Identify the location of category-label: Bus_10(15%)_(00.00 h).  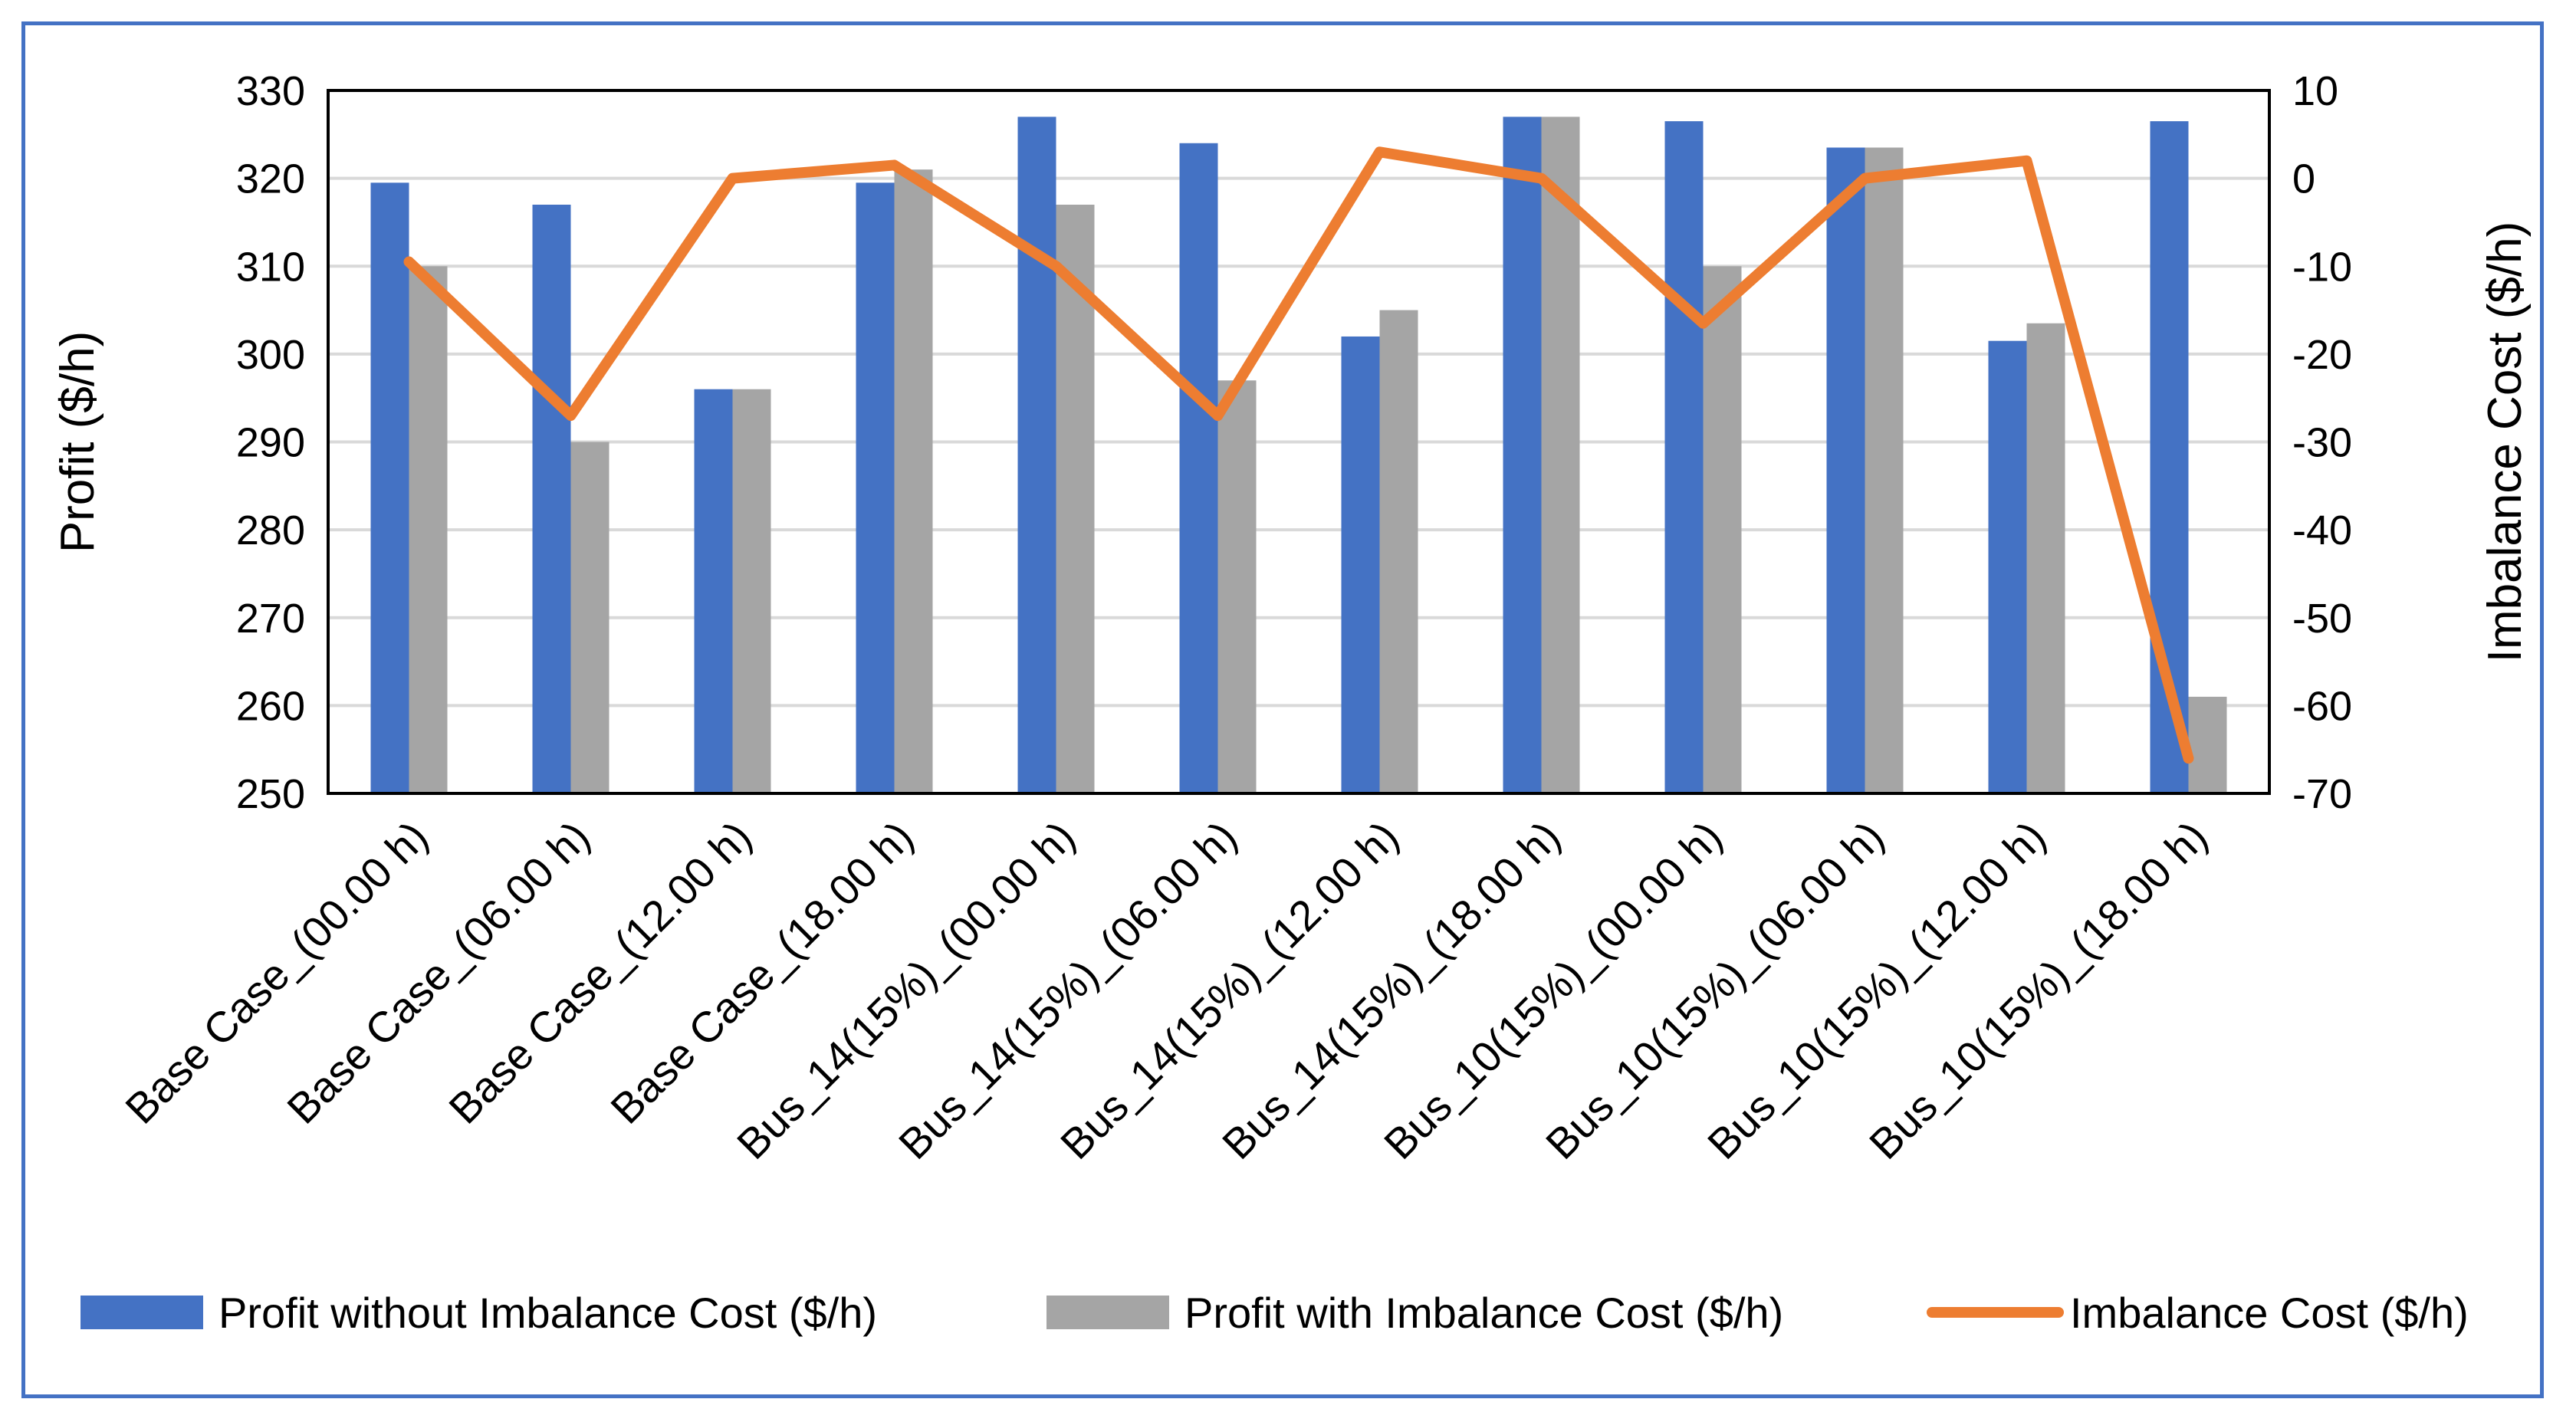
(1553, 990).